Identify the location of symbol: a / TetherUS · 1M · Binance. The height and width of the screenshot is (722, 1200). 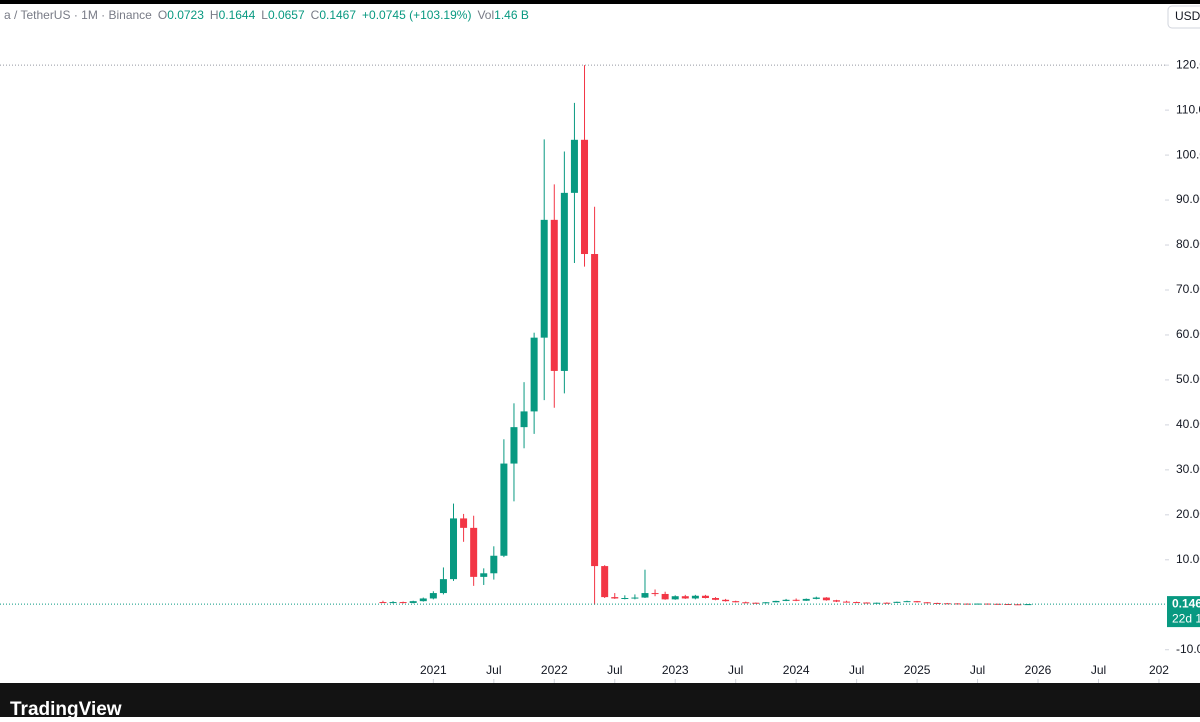
(78, 15).